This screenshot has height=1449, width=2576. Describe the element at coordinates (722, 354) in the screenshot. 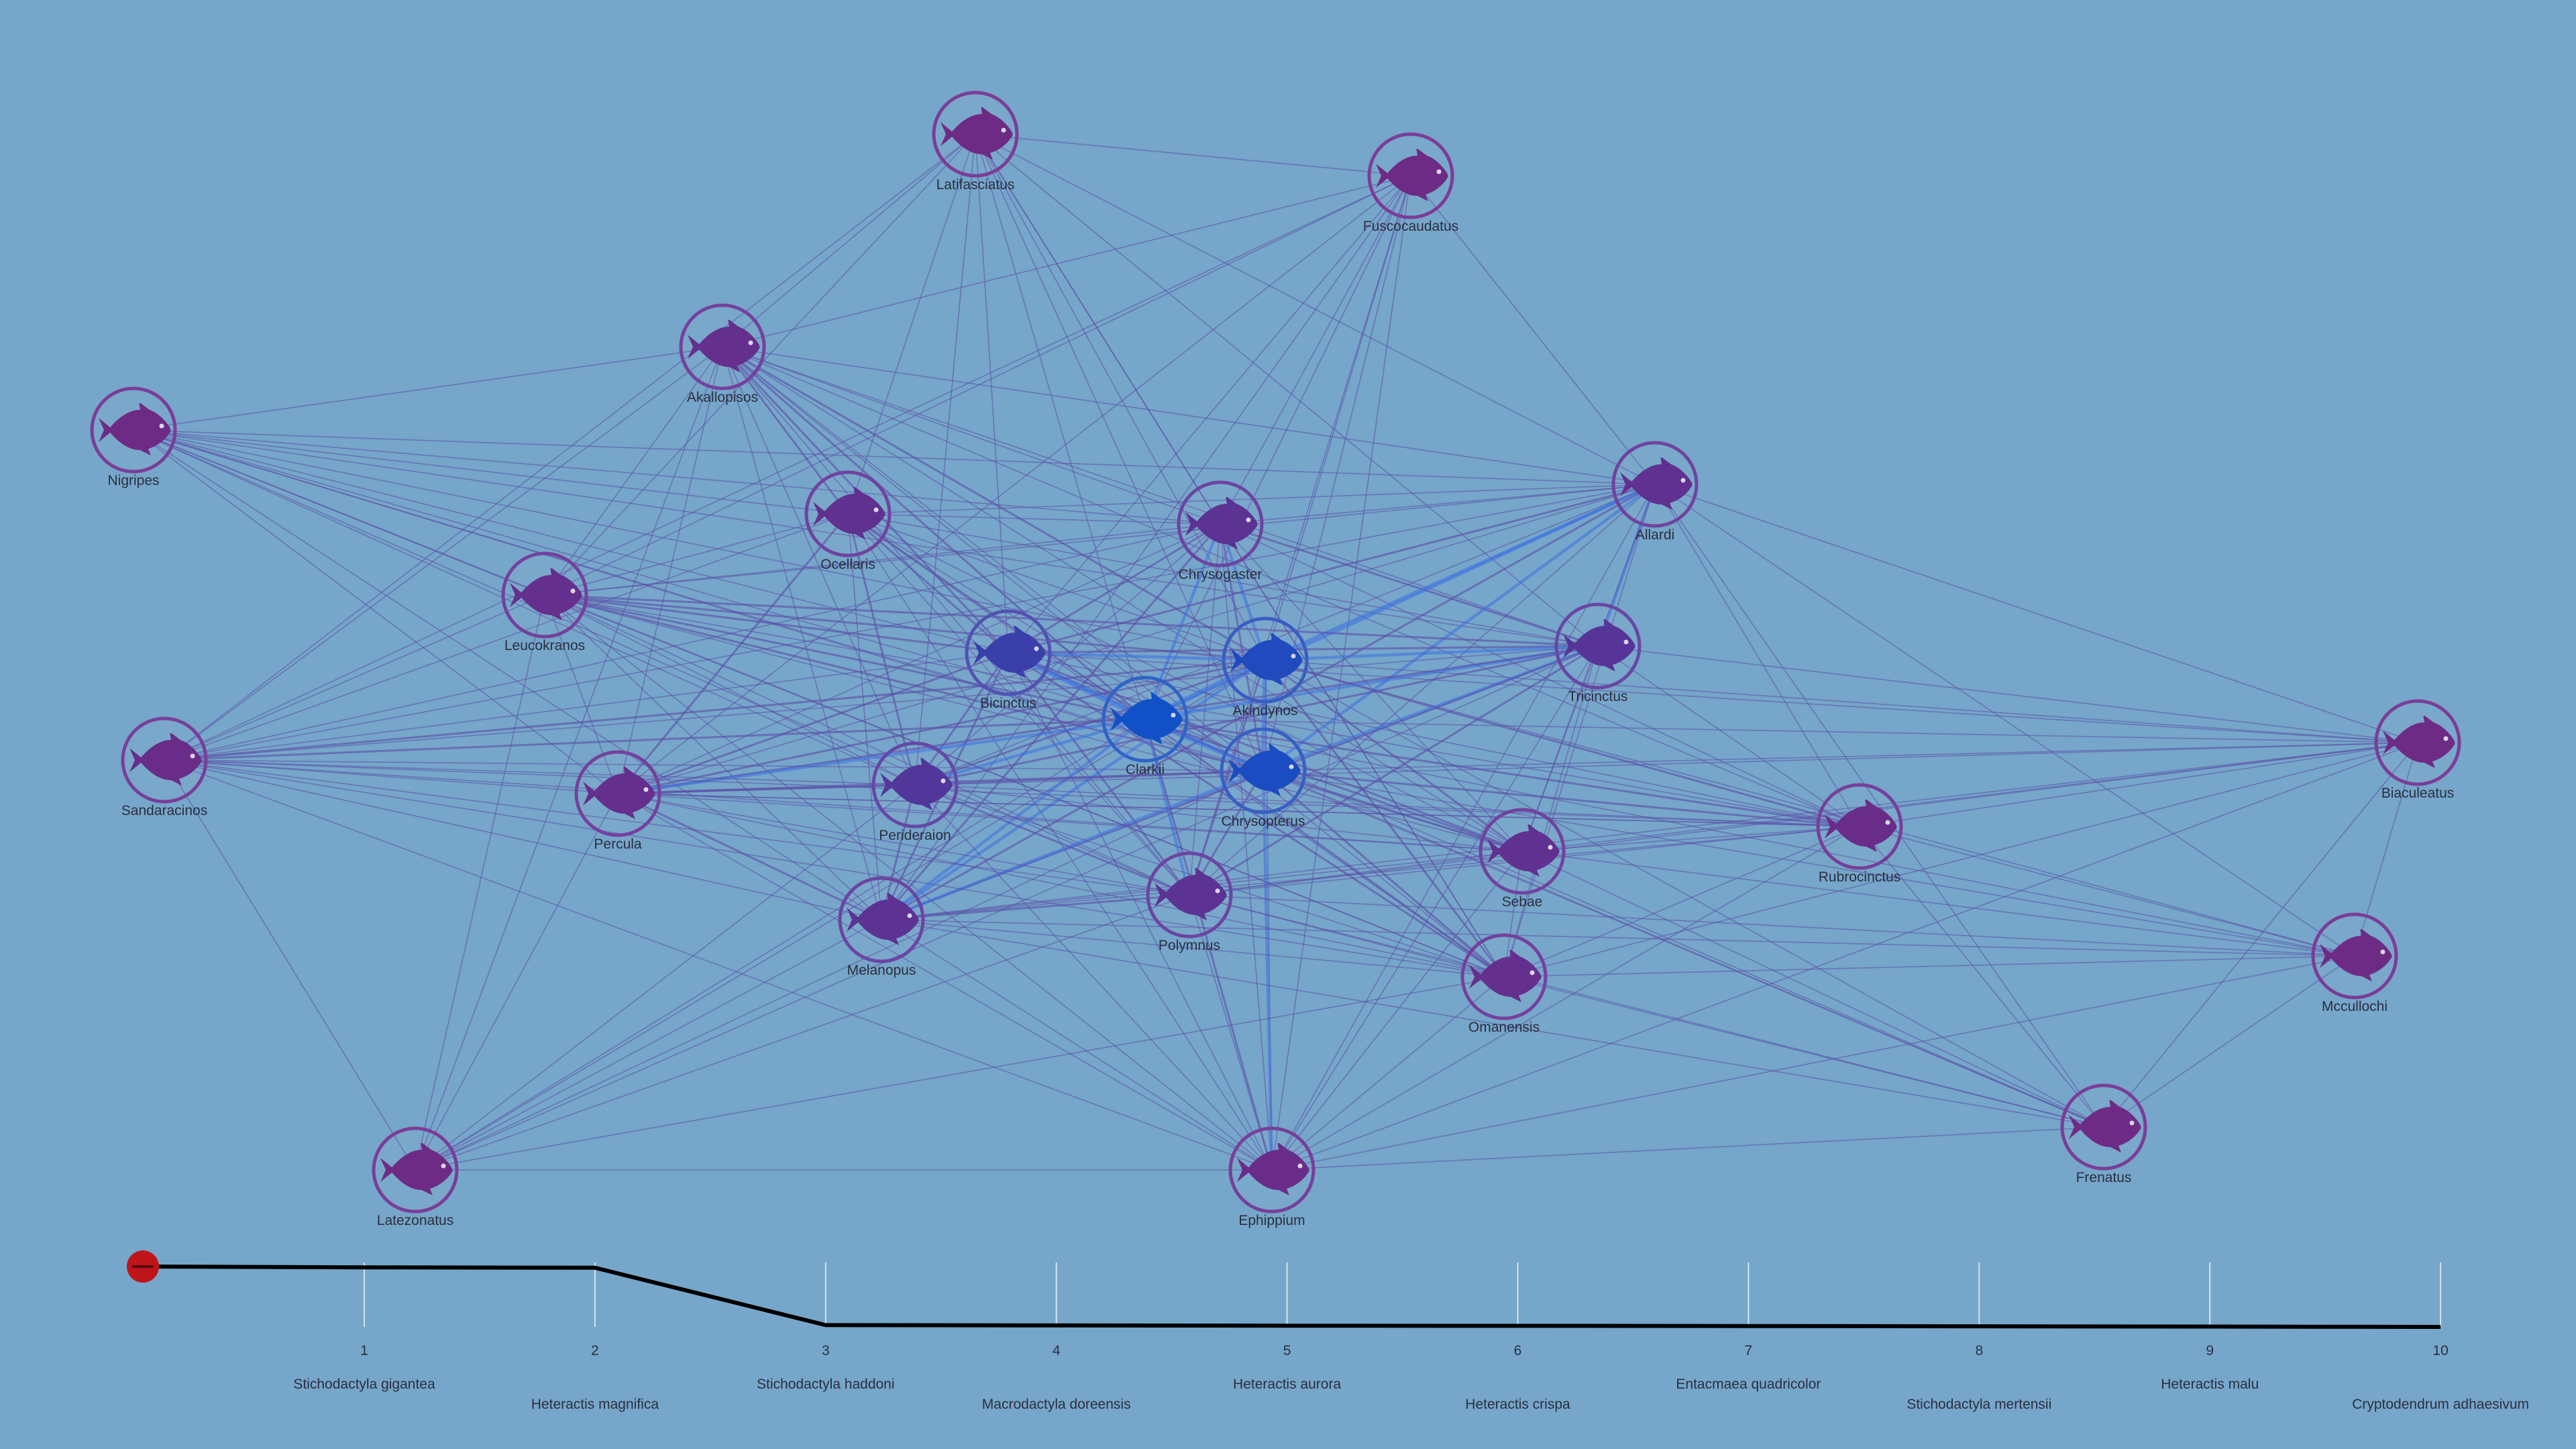

I see `node-akallopisos: Akallopisos` at that location.